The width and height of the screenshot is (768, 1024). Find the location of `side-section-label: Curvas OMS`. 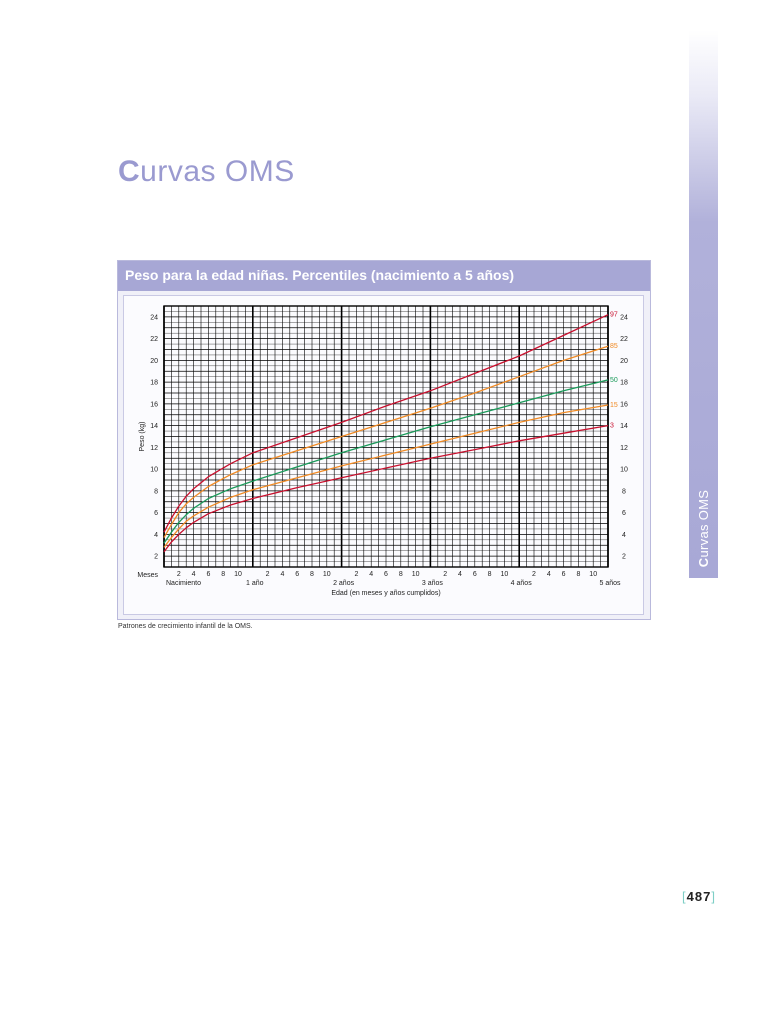

side-section-label: Curvas OMS is located at coordinates (703, 528).